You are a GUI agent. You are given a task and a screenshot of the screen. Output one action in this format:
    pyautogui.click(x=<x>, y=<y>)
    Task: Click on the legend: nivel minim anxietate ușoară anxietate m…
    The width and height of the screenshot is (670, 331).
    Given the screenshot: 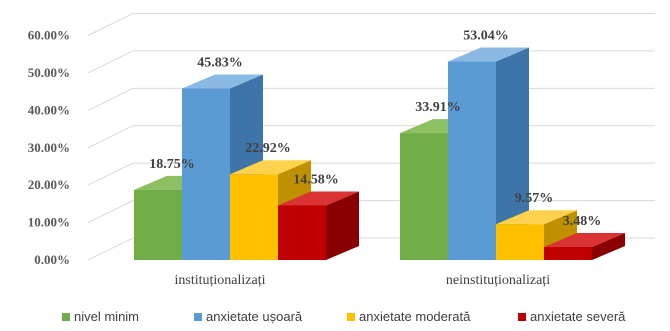 What is the action you would take?
    pyautogui.click(x=335, y=319)
    